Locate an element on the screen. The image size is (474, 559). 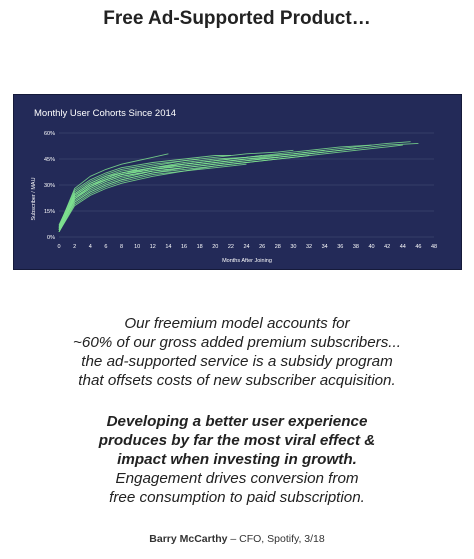
x-tick-label: 10 is located at coordinates (137, 247).